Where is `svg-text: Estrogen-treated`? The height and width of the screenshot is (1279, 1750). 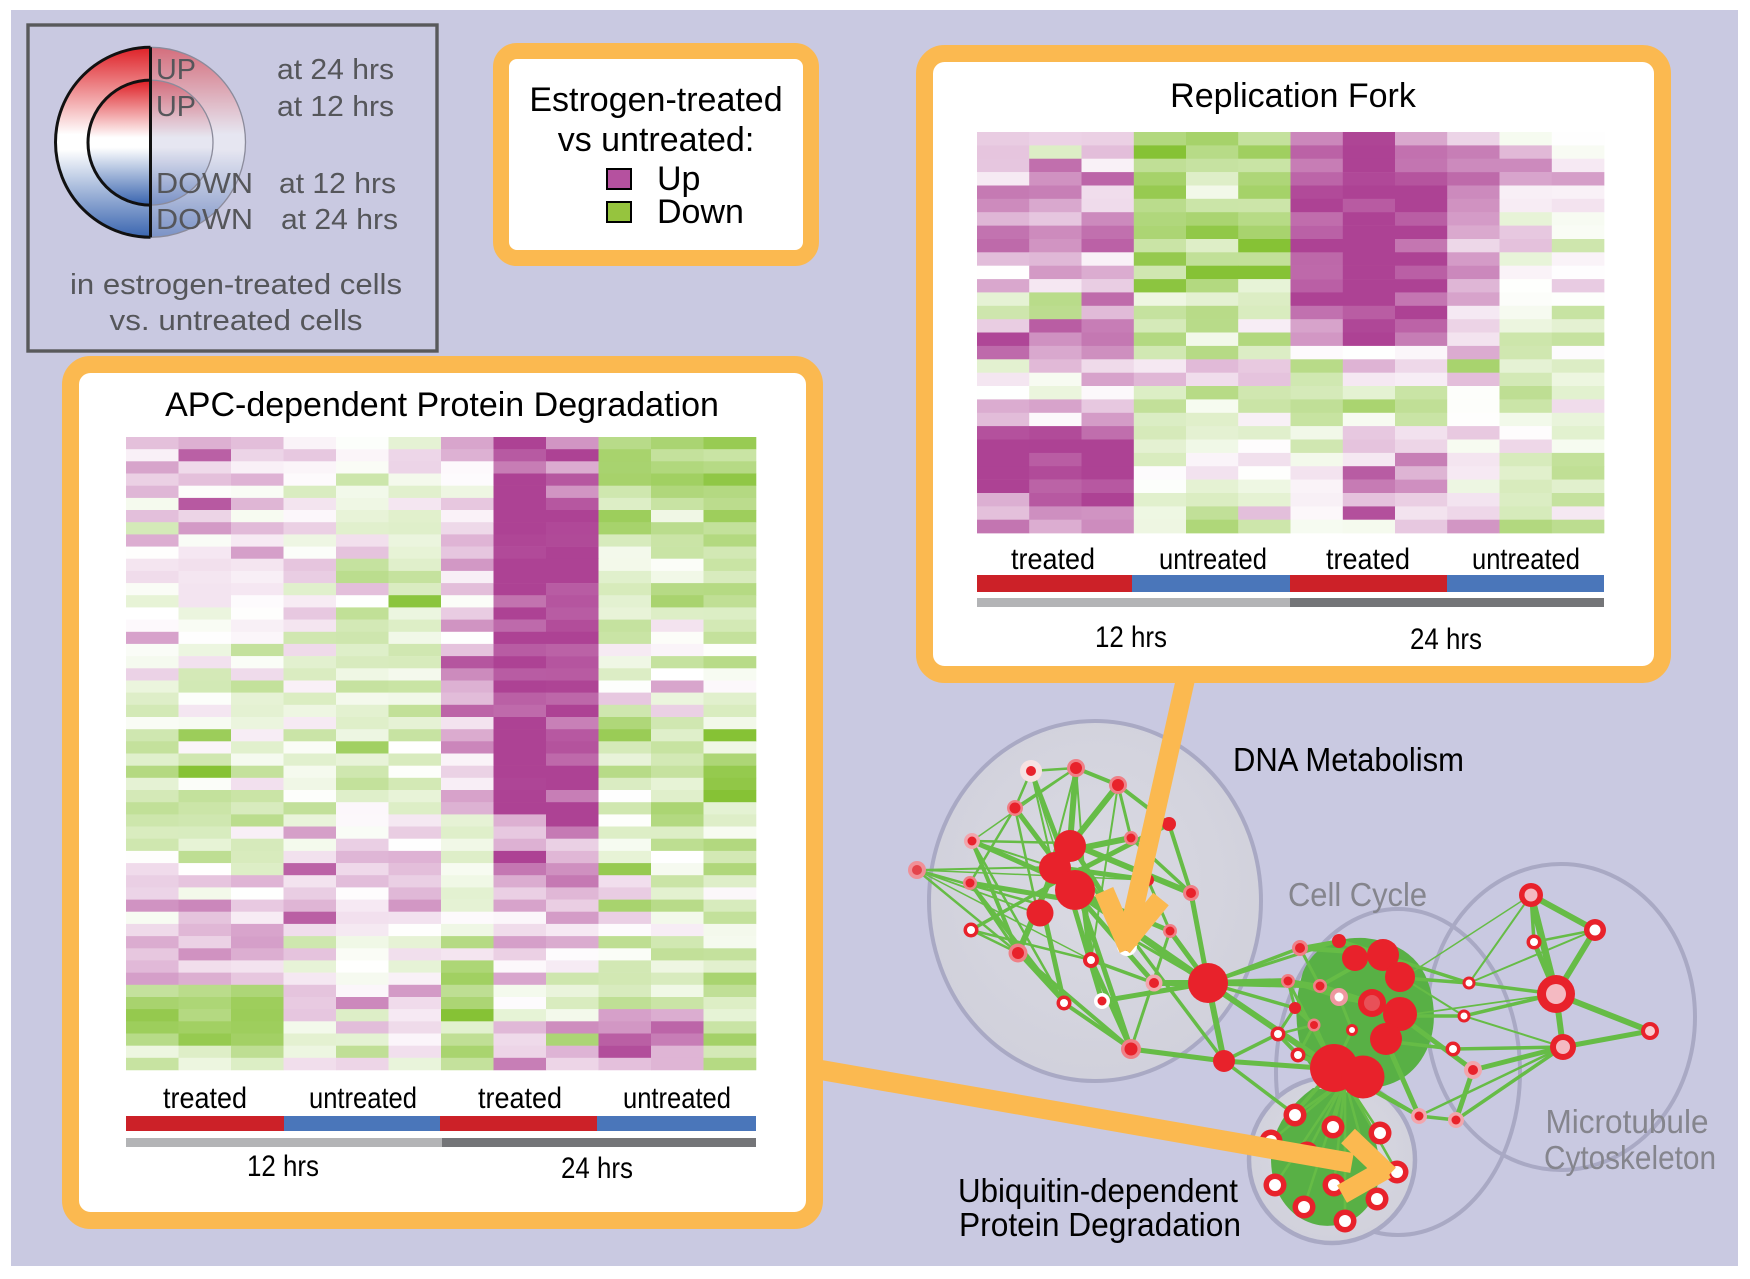
svg-text: Estrogen-treated is located at coordinates (655, 100).